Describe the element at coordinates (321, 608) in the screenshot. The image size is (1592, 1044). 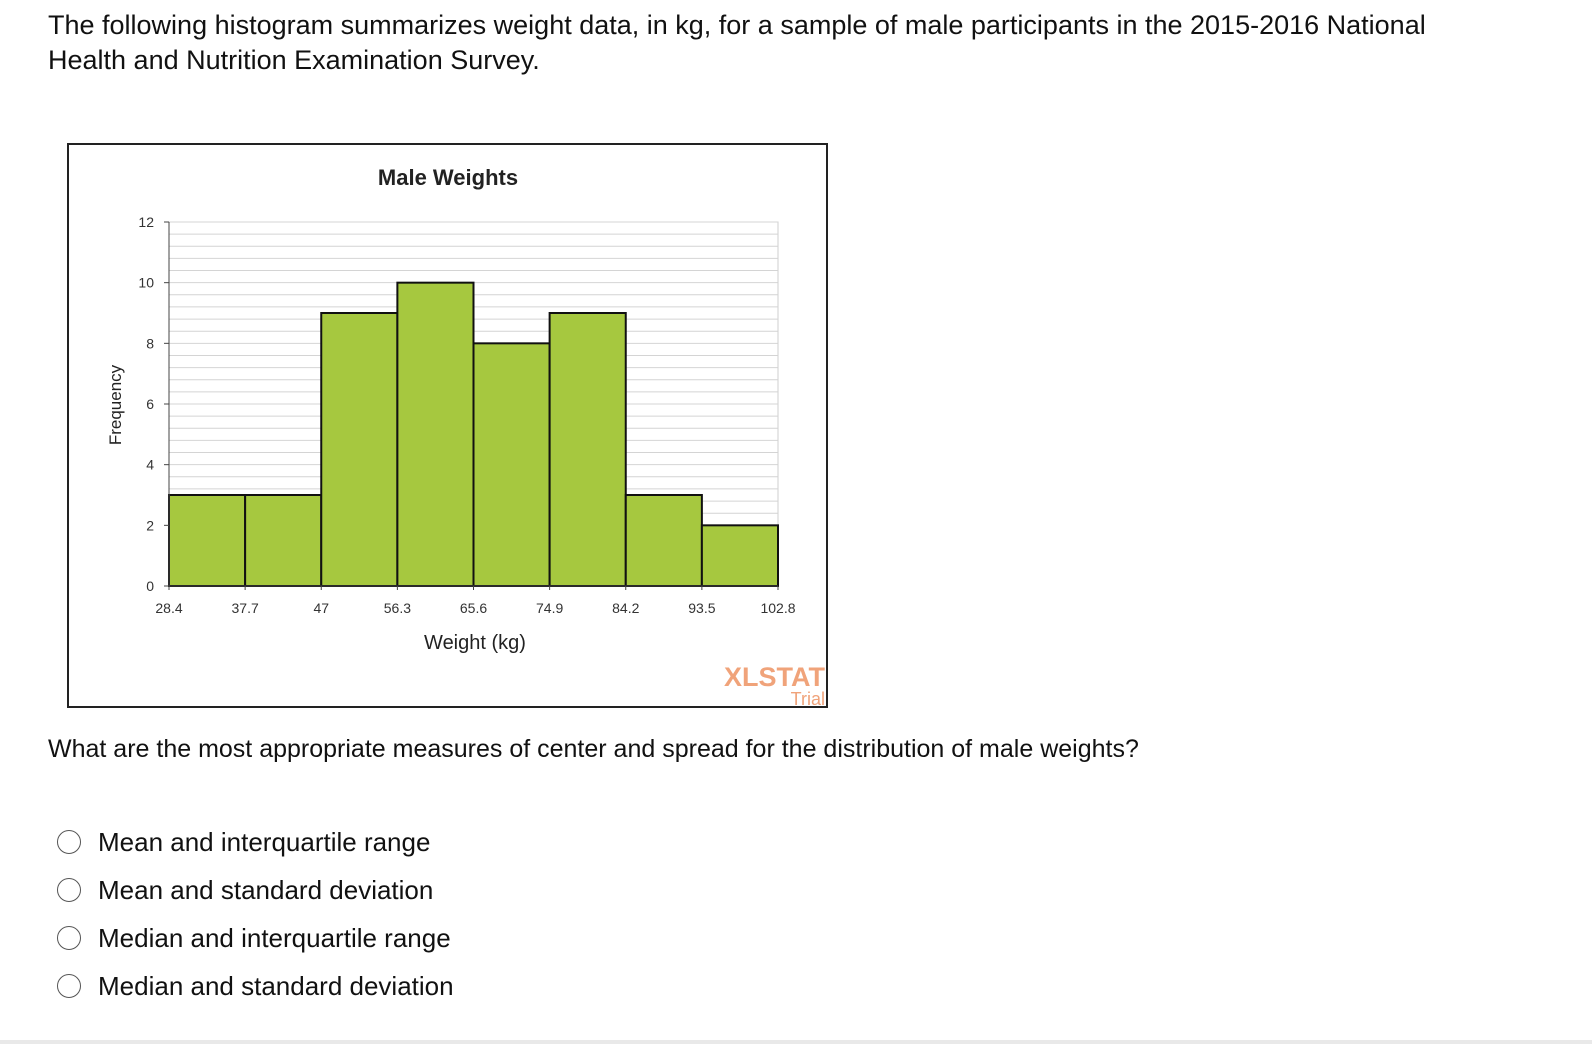
I see `x-tick-label: 47` at that location.